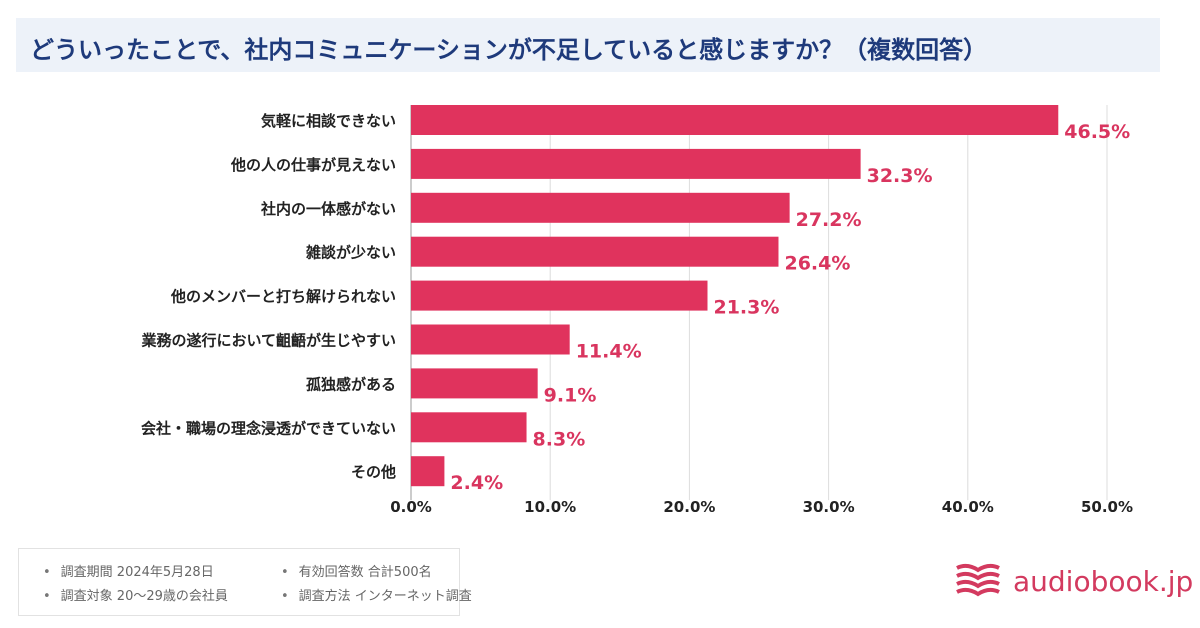 Image resolution: width=1200 pixels, height=628 pixels. I want to click on audiobook-logo: audiobook.jp, so click(1074, 581).